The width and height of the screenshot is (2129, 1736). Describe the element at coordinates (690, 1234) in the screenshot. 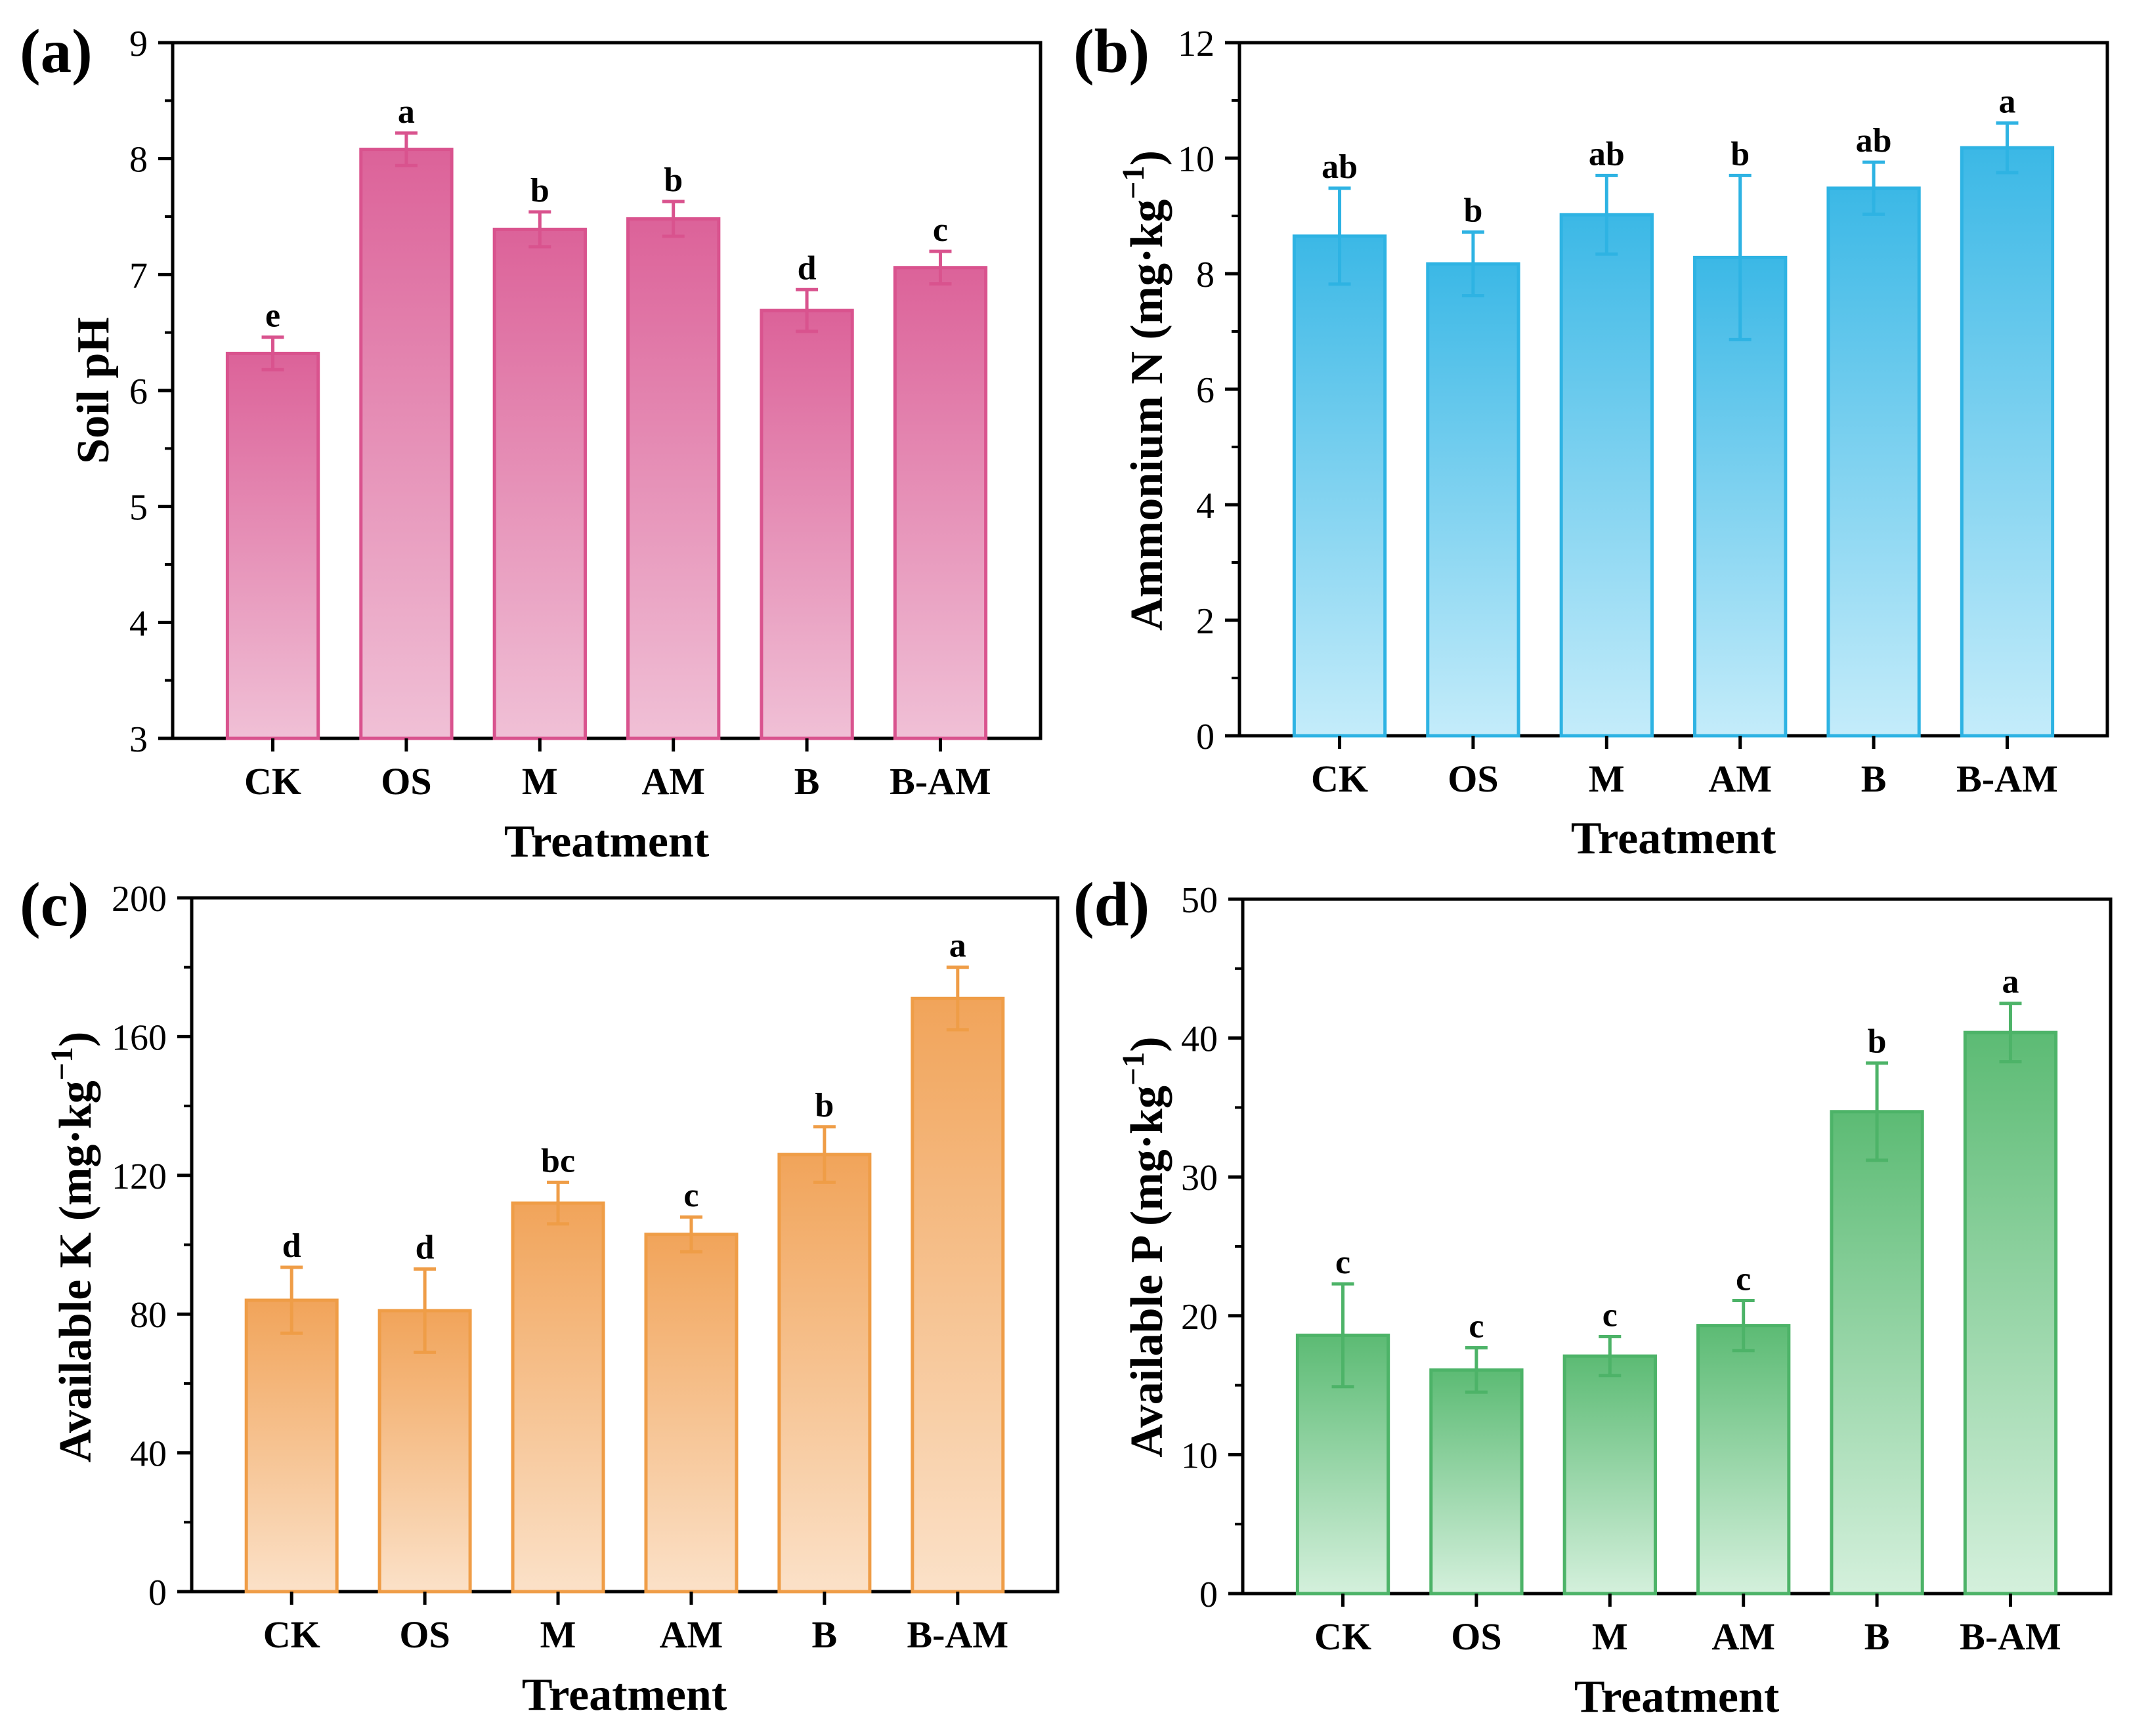

I see `panel-c-error-bar-am` at that location.